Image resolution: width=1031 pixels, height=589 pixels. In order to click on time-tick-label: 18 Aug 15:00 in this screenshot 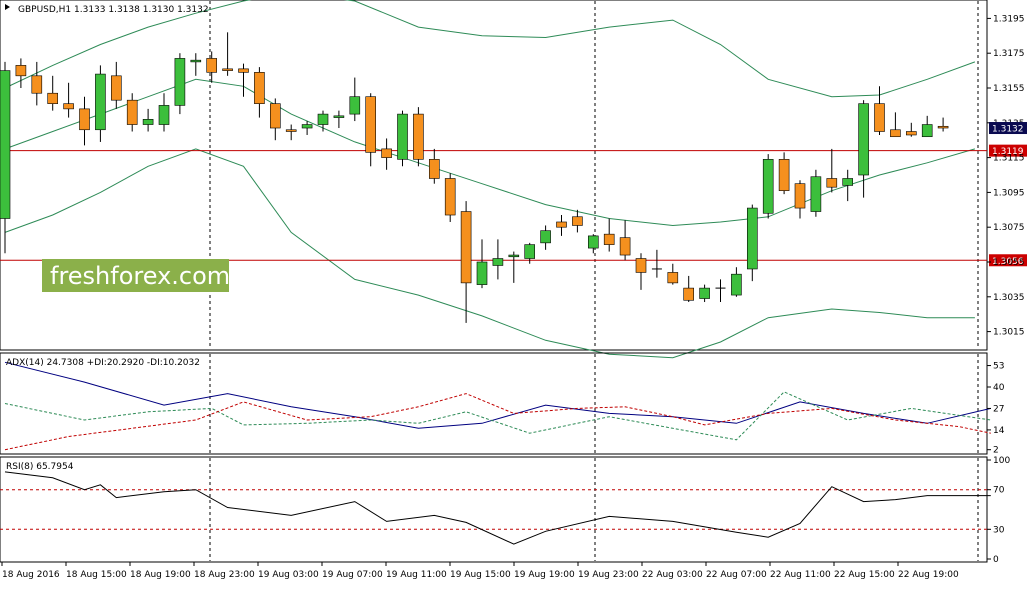, I will do `click(96, 575)`.